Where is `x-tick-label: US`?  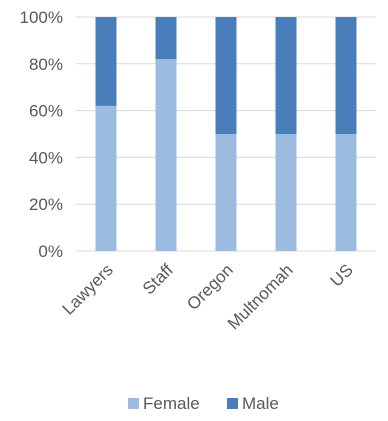 x-tick-label: US is located at coordinates (342, 275).